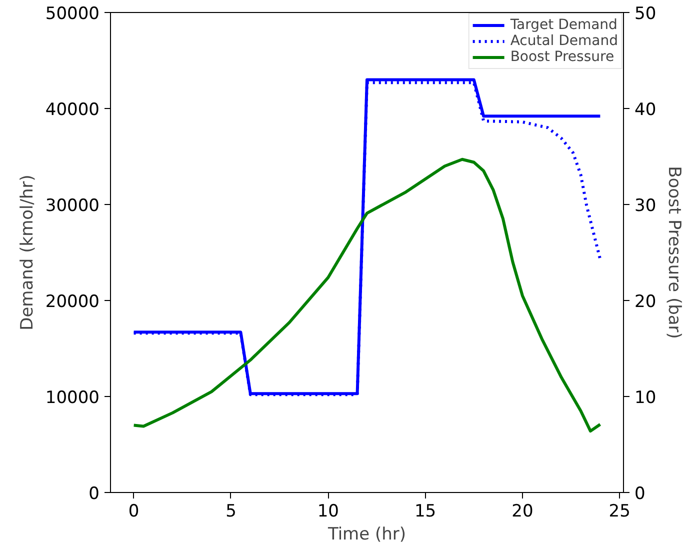 This screenshot has width=687, height=547. Describe the element at coordinates (674, 252) in the screenshot. I see `y2-axis-title: Boost Pressure (bar)` at that location.